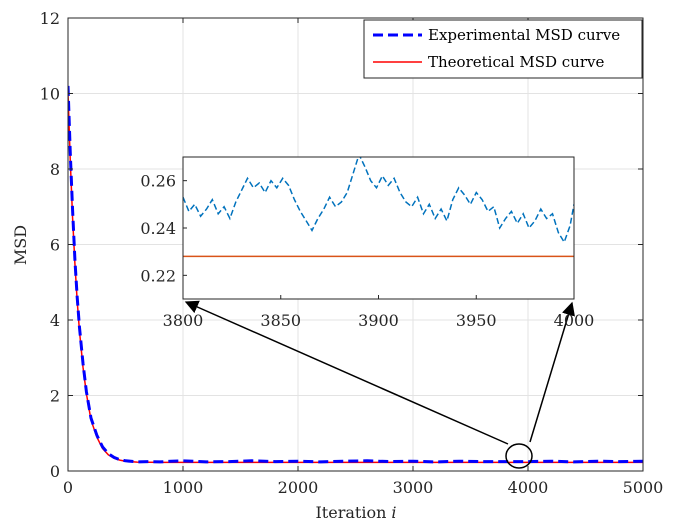 The height and width of the screenshot is (527, 680). Describe the element at coordinates (55, 245) in the screenshot. I see `y-tick-label: 6` at that location.